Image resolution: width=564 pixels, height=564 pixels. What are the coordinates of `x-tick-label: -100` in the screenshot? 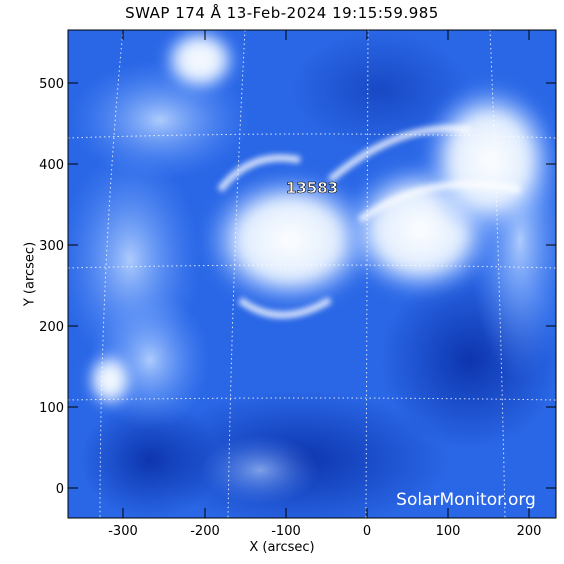 It's located at (286, 531).